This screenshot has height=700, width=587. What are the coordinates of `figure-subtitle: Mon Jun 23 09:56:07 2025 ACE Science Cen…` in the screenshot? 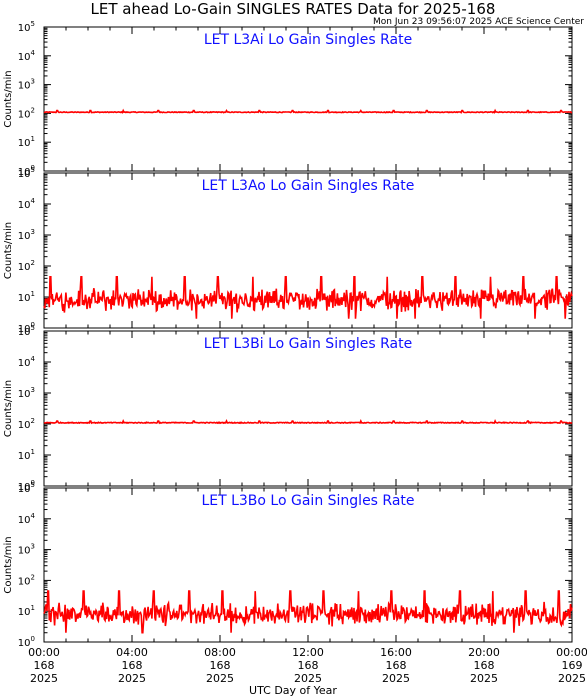 It's located at (478, 22).